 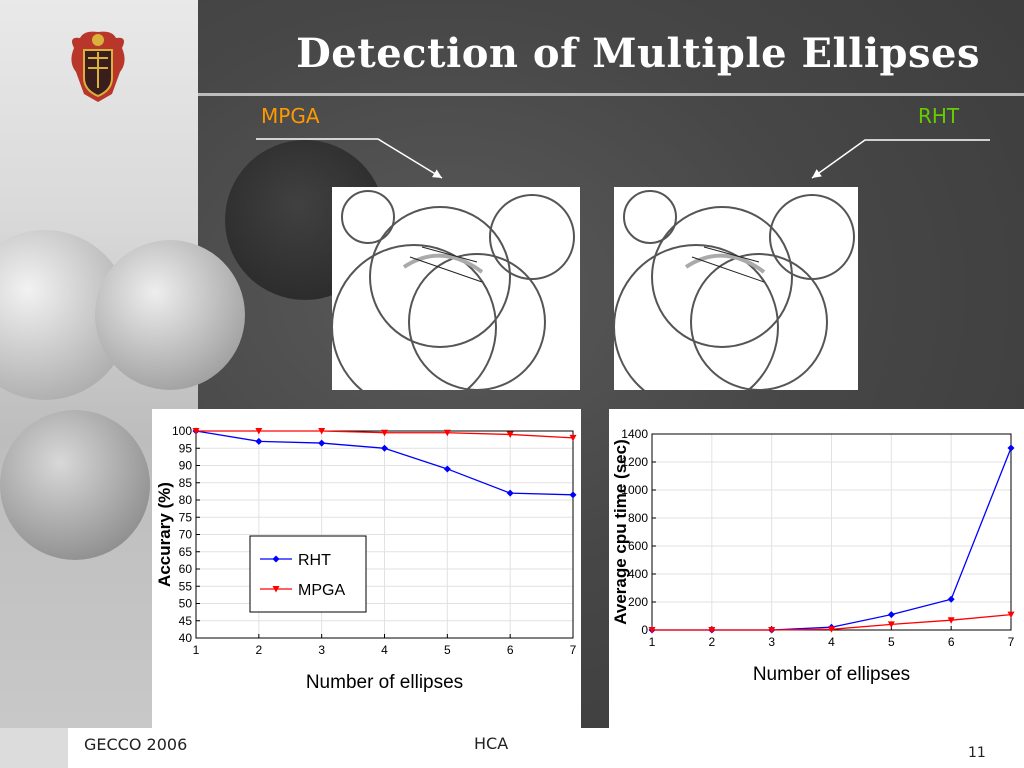 What do you see at coordinates (456, 288) in the screenshot?
I see `ellipse-detection-image-mpga` at bounding box center [456, 288].